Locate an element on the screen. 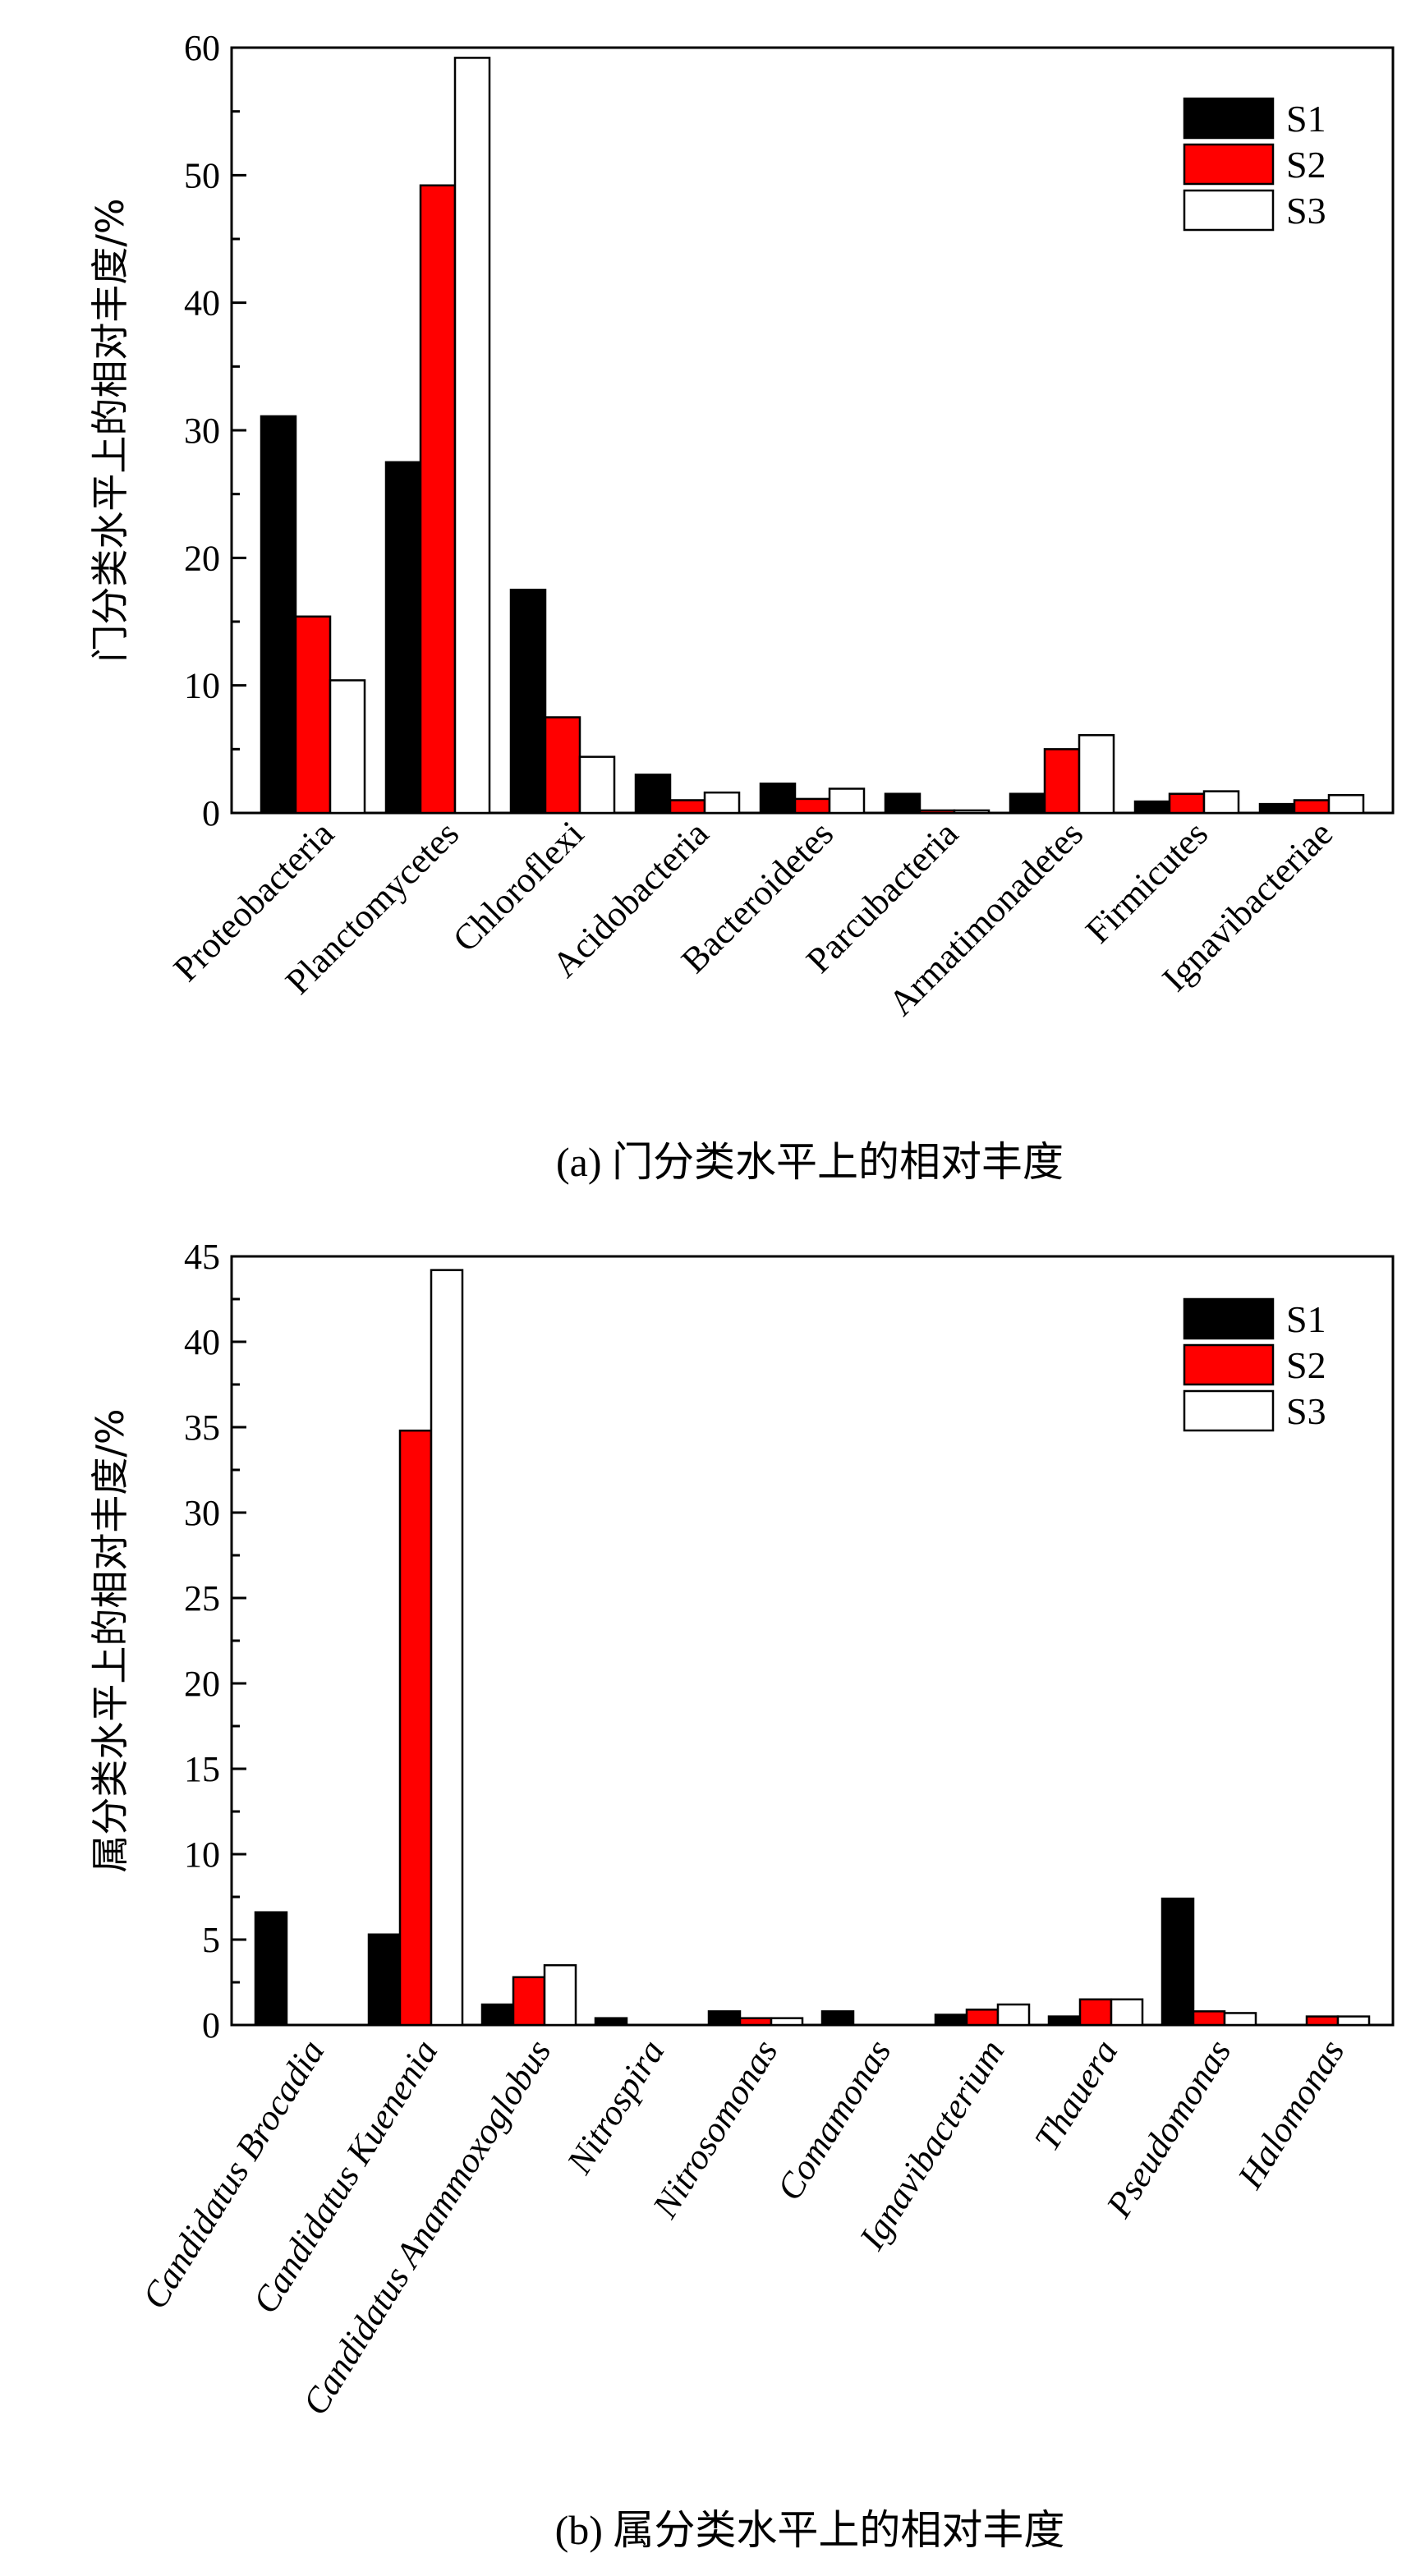 The image size is (1411, 2576). x-category-label: Nitrospira is located at coordinates (615, 2106).